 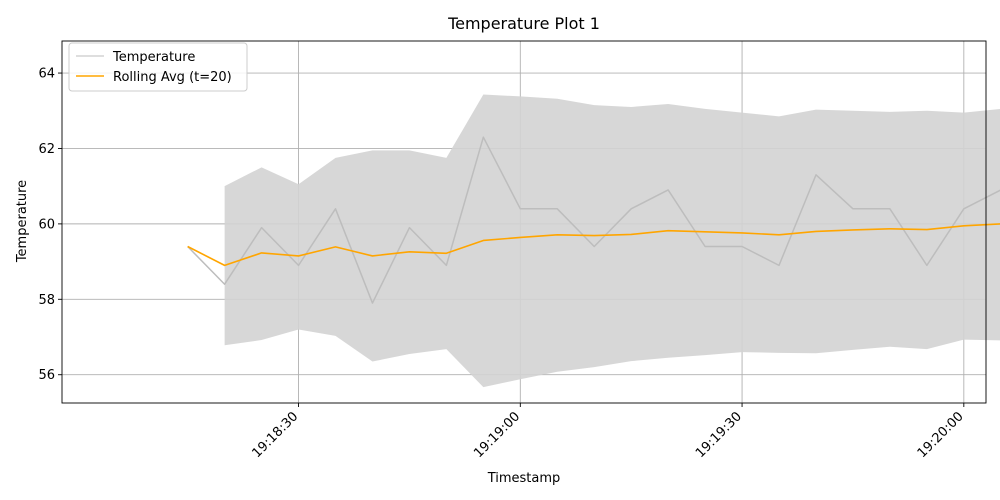 I want to click on legend-label-rolling-avg: Rolling Avg (t=20), so click(x=172, y=77).